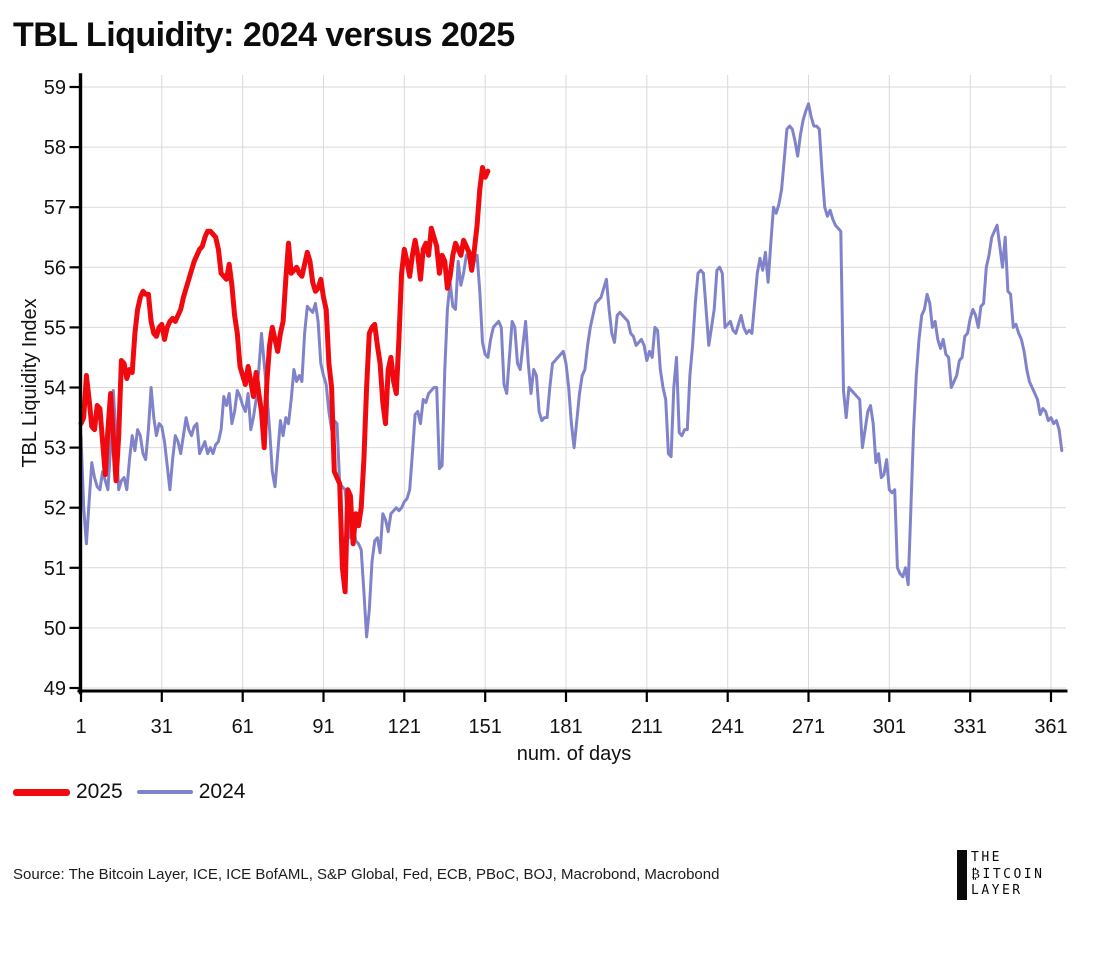 This screenshot has height=953, width=1100. What do you see at coordinates (55, 629) in the screenshot?
I see `y-tick-label: 50` at bounding box center [55, 629].